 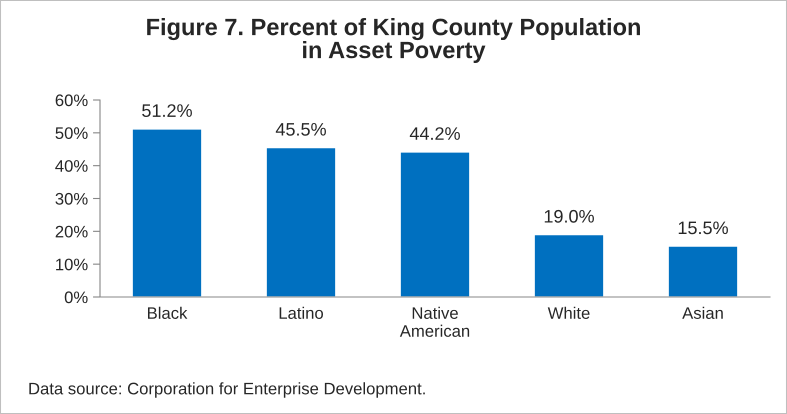 What do you see at coordinates (302, 312) in the screenshot?
I see `x-tick-label: Latino` at bounding box center [302, 312].